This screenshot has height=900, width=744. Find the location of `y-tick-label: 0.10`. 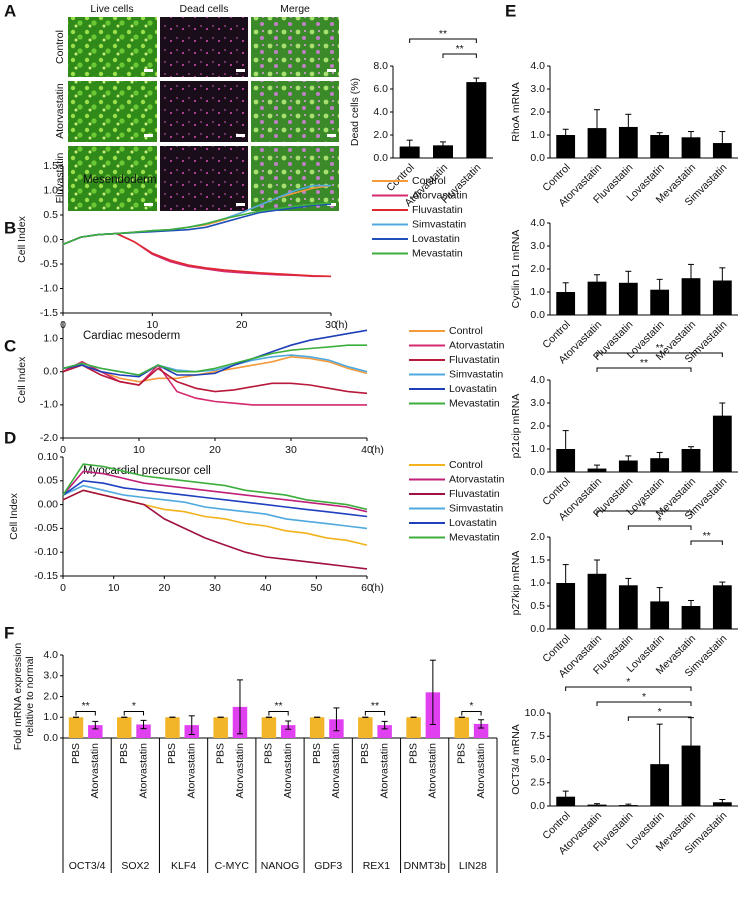

y-tick-label: 0.10 is located at coordinates (48, 457).